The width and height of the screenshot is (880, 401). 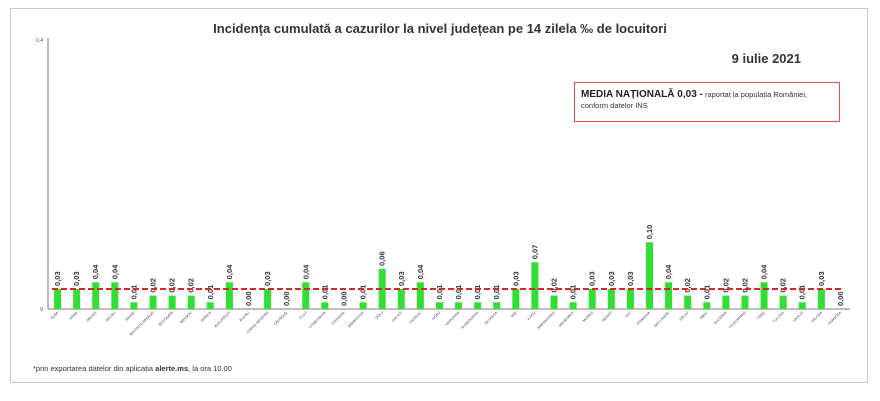 What do you see at coordinates (643, 317) in the screenshot?
I see `category-label: PRAHOVA` at bounding box center [643, 317].